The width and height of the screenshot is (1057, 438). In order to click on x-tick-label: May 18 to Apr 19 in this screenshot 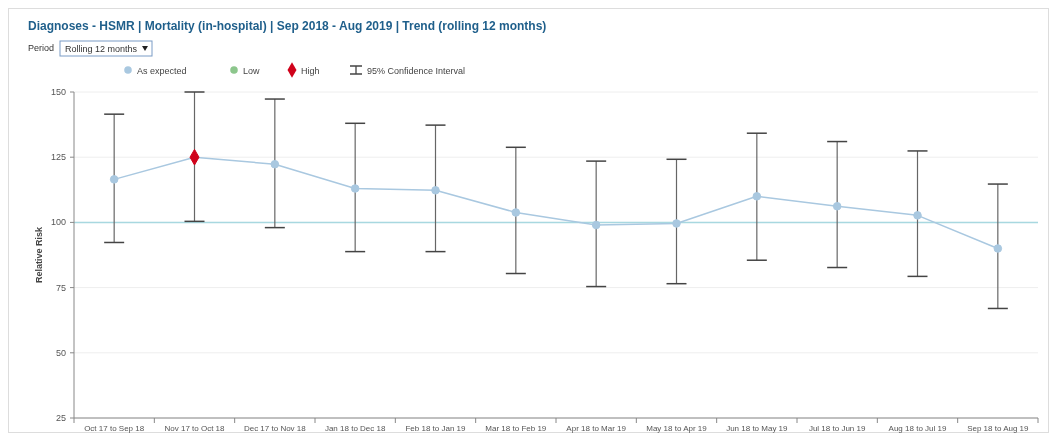, I will do `click(677, 428)`.